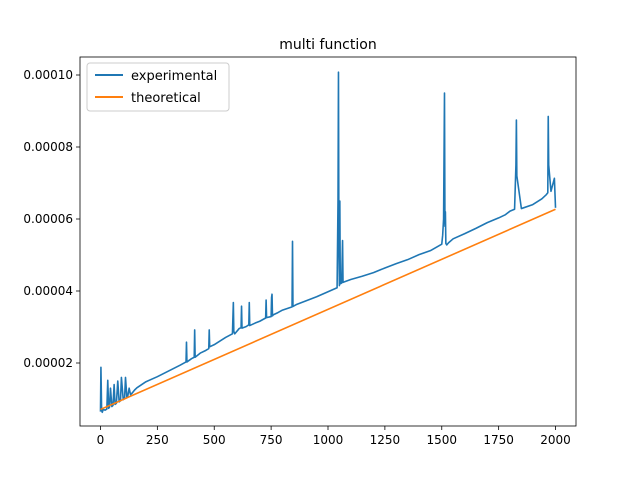 The height and width of the screenshot is (482, 640). Describe the element at coordinates (385, 440) in the screenshot. I see `x-tick-label: 1250` at that location.